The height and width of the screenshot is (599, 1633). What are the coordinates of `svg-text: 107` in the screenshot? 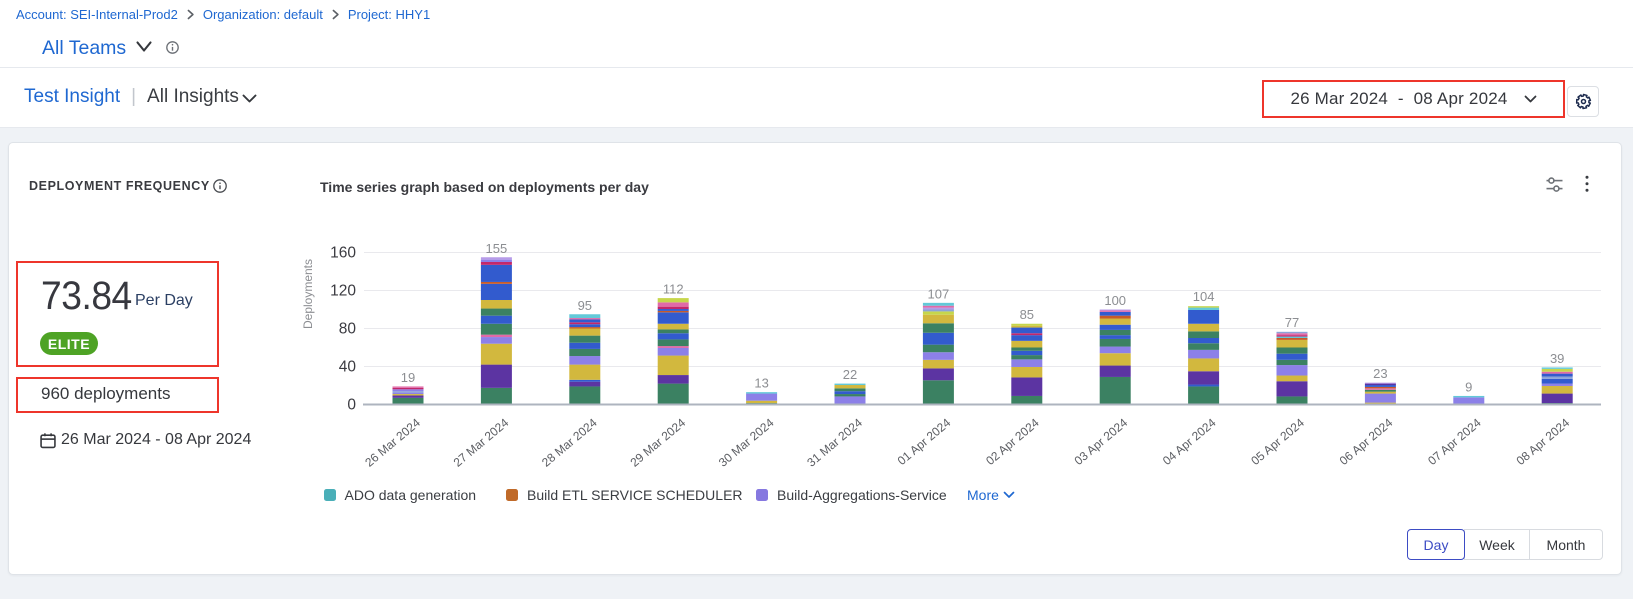 It's located at (939, 293).